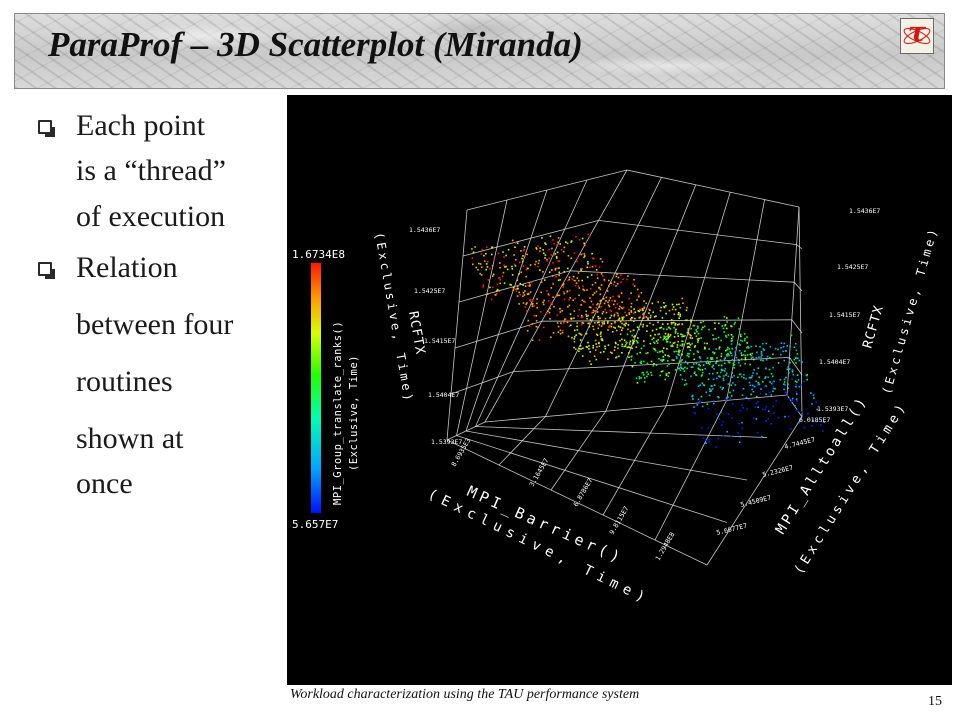 This screenshot has height=720, width=960. What do you see at coordinates (479, 51) in the screenshot?
I see `title-banner: ParaProf – 3D Scatterplot (Miranda) τ` at bounding box center [479, 51].